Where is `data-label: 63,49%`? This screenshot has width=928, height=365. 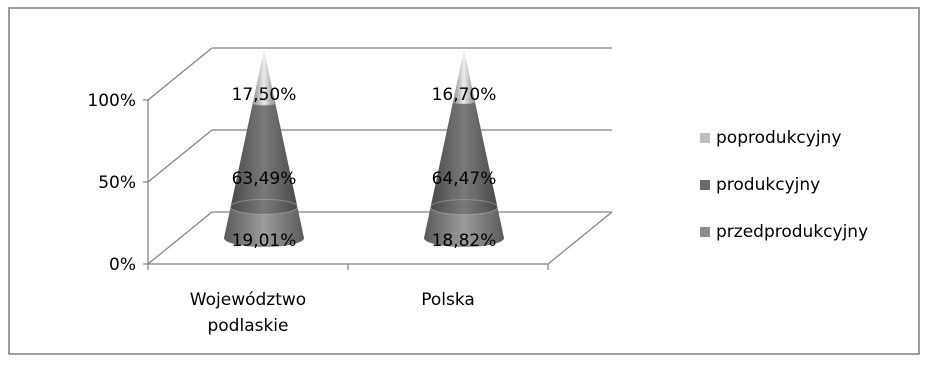 data-label: 63,49% is located at coordinates (264, 179).